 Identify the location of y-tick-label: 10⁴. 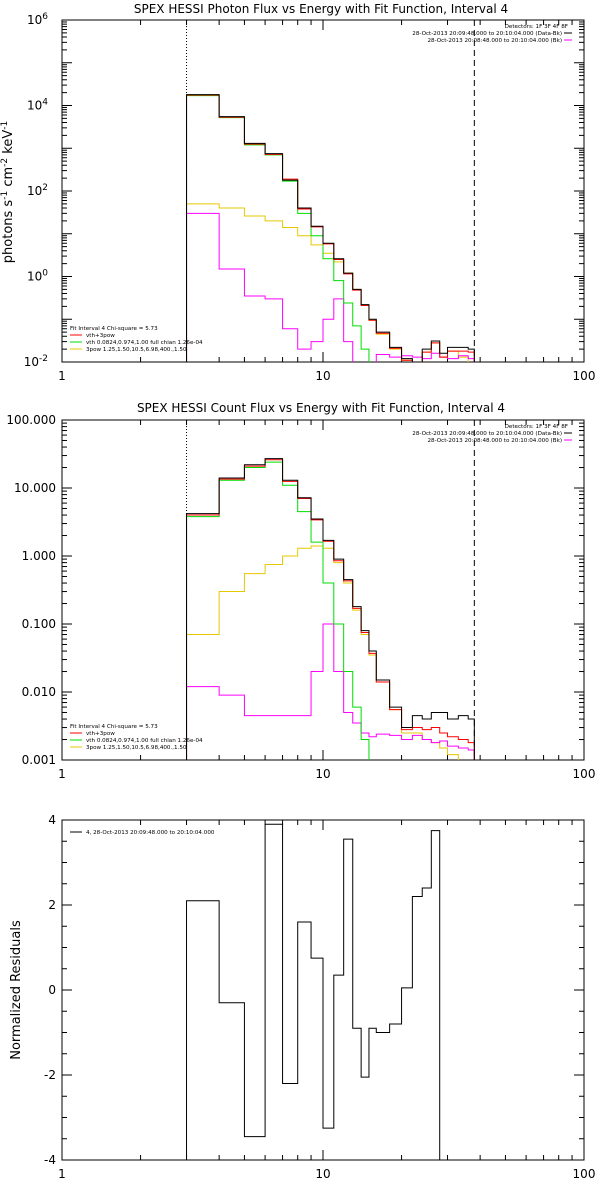
(37, 105).